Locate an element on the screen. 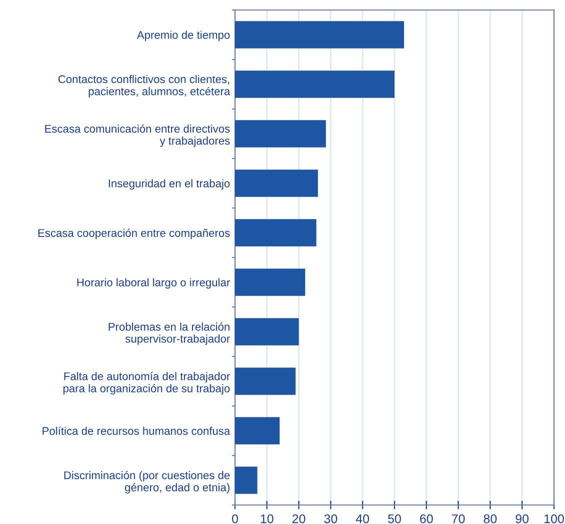 The width and height of the screenshot is (565, 524). x-tick-label: 40 is located at coordinates (363, 519).